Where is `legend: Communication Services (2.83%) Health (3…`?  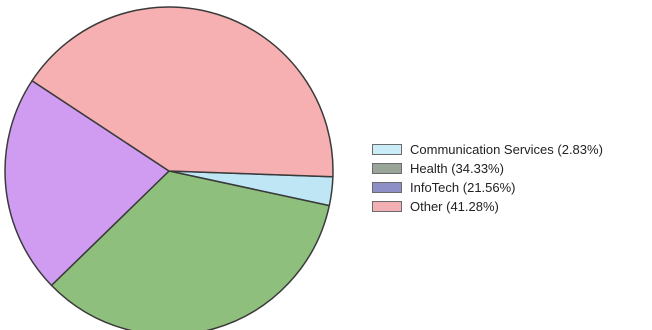
legend: Communication Services (2.83%) Health (3… is located at coordinates (487, 178).